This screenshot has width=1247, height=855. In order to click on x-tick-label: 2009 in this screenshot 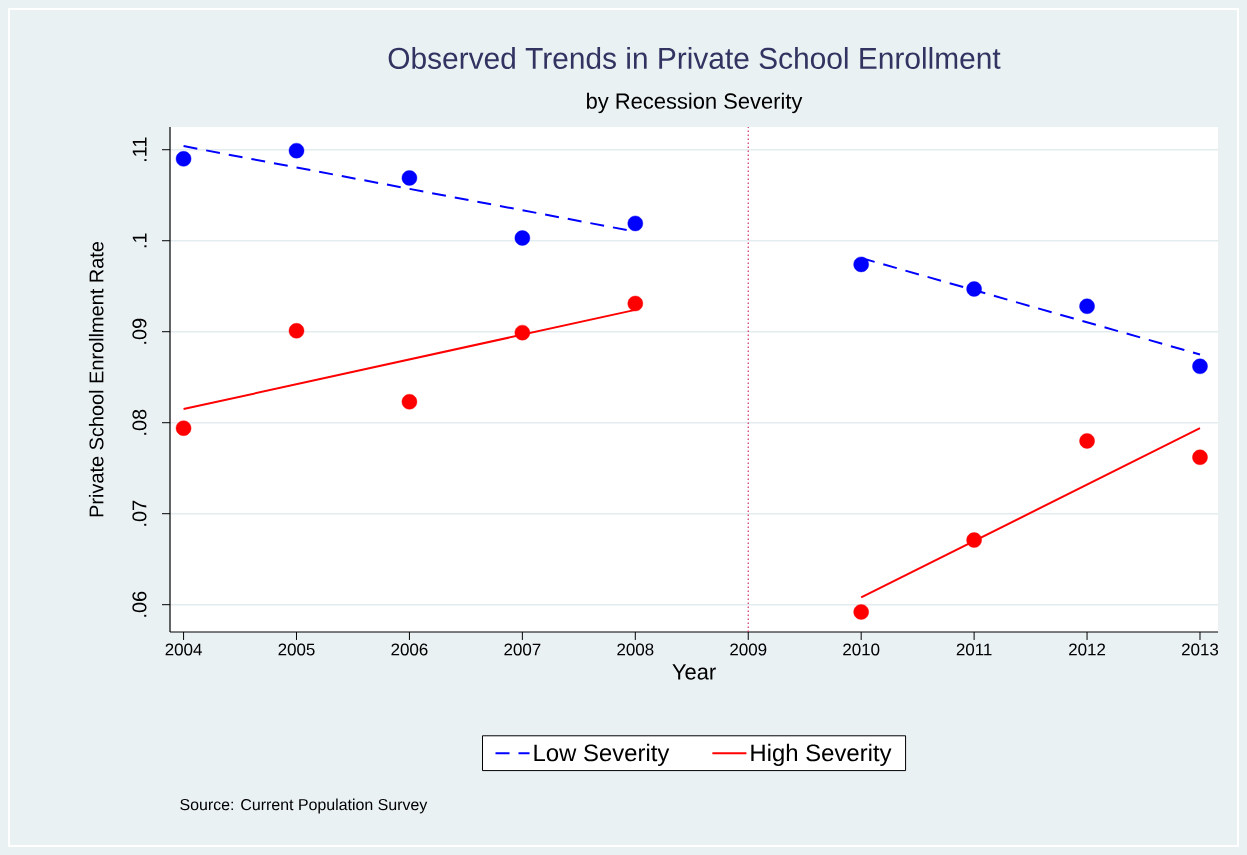, I will do `click(748, 649)`.